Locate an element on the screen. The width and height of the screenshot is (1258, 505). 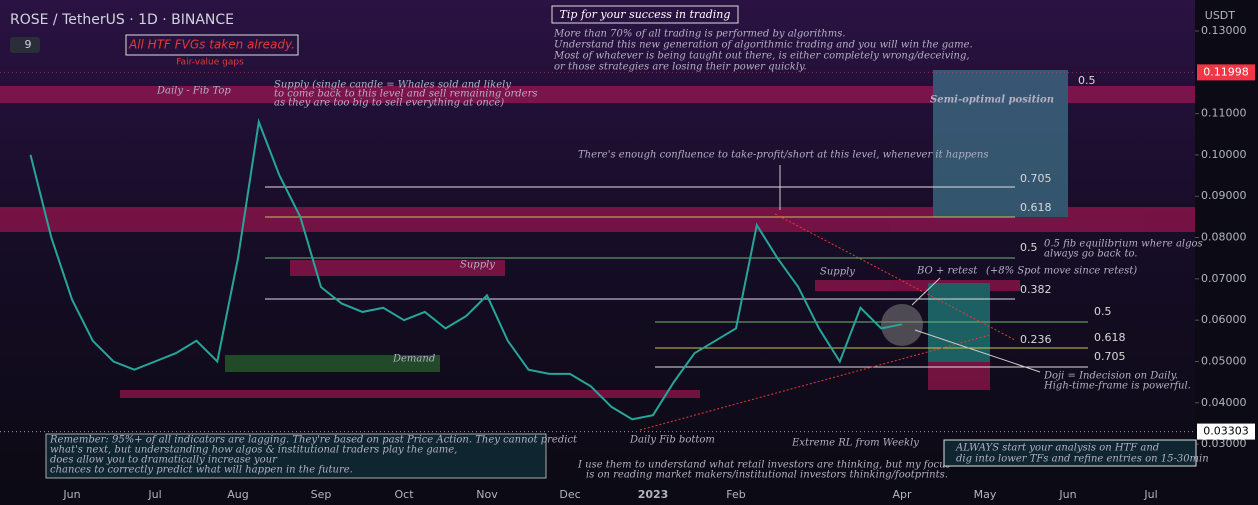
annotation: Extreme RL from Weekly is located at coordinates (855, 443).